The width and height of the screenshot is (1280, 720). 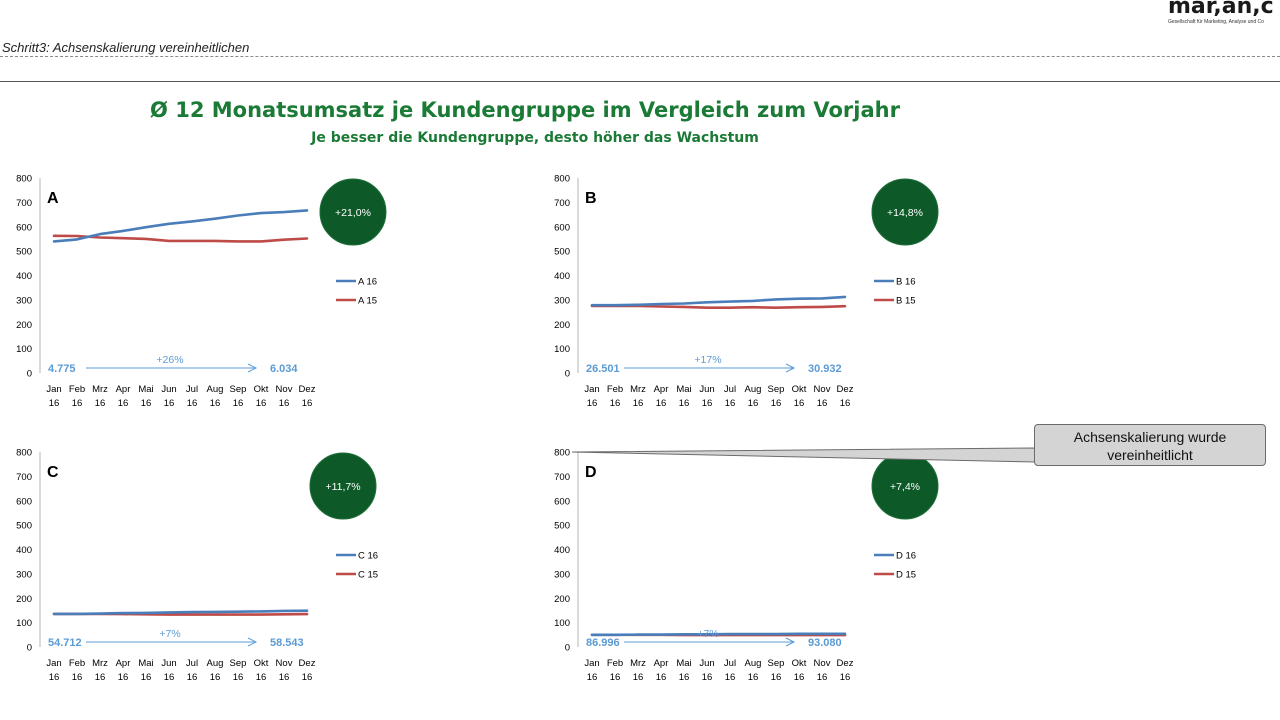 What do you see at coordinates (640, 56) in the screenshot?
I see `dashed-divider` at bounding box center [640, 56].